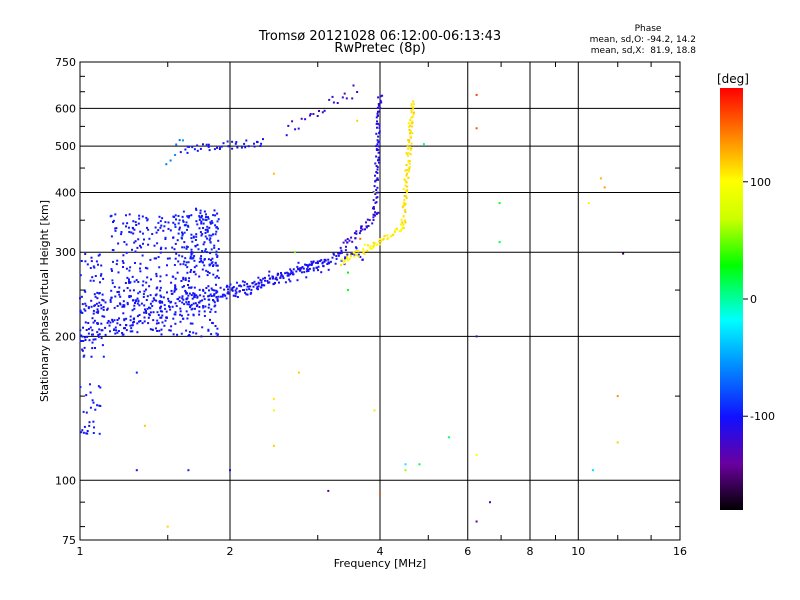 The width and height of the screenshot is (800, 600). Describe the element at coordinates (731, 299) in the screenshot. I see `colorbar` at that location.